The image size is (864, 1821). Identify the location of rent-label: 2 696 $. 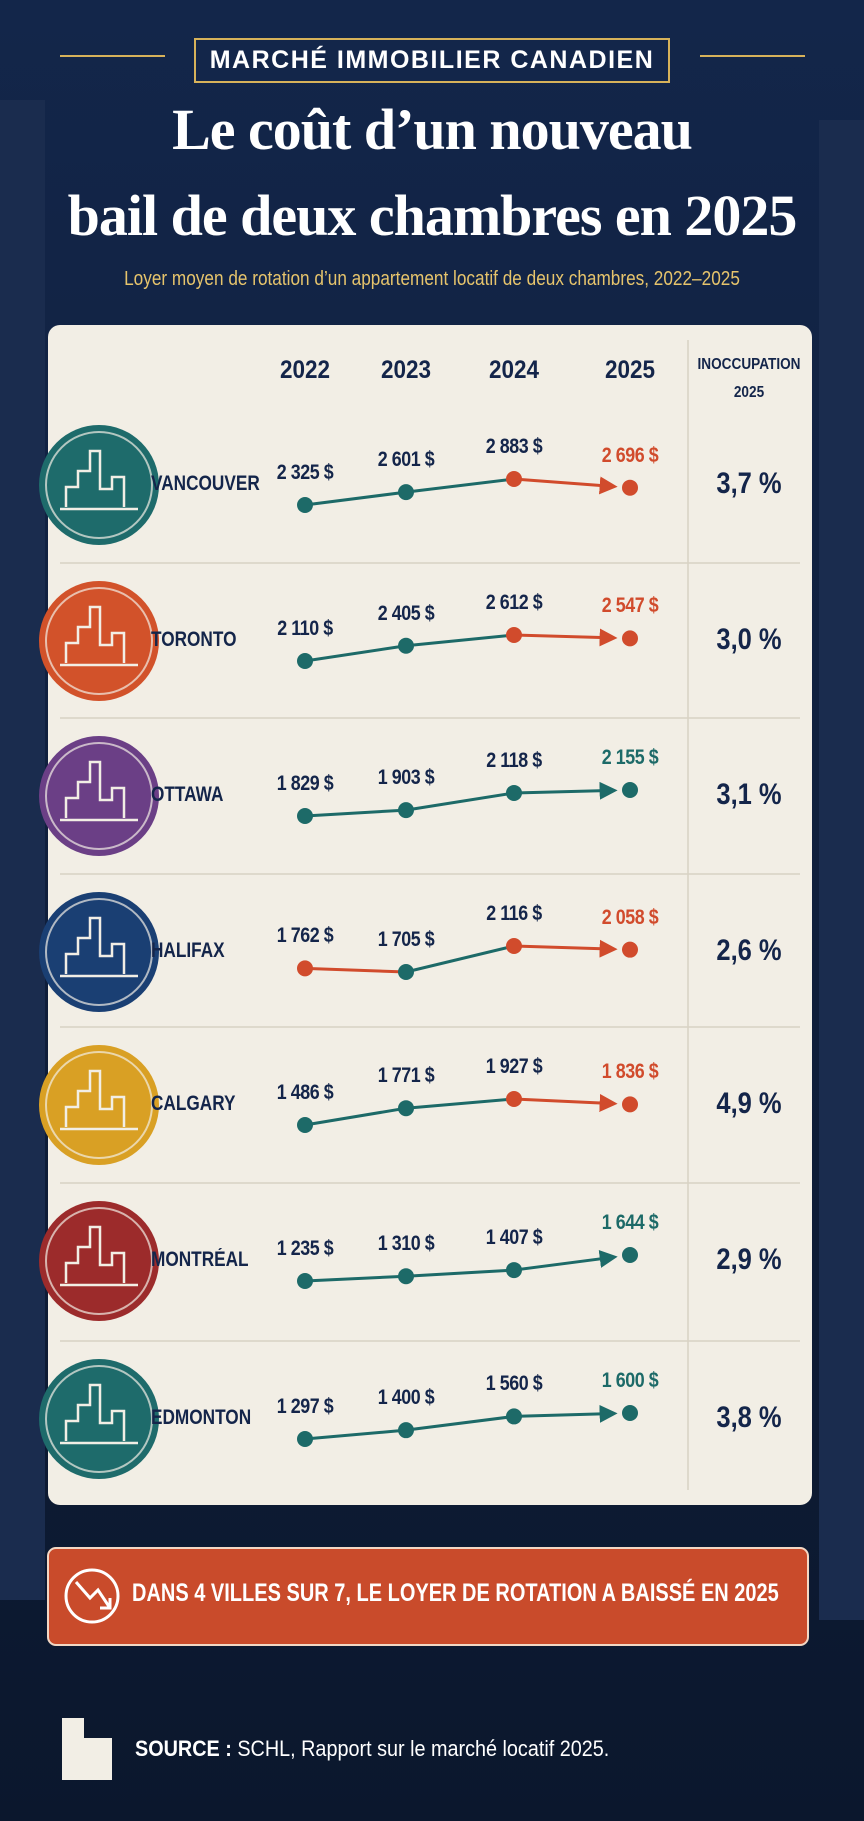
(630, 455).